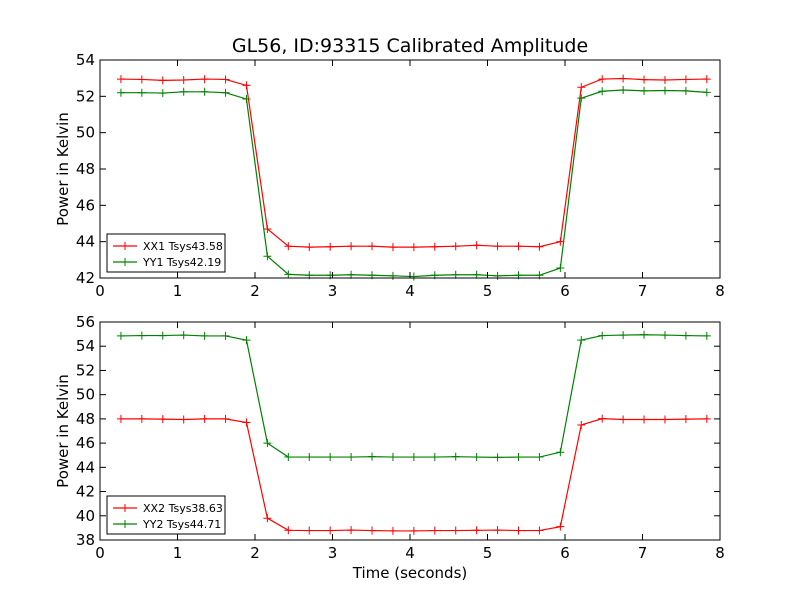 The height and width of the screenshot is (600, 800). What do you see at coordinates (643, 553) in the screenshot?
I see `x-tick-label: 7` at bounding box center [643, 553].